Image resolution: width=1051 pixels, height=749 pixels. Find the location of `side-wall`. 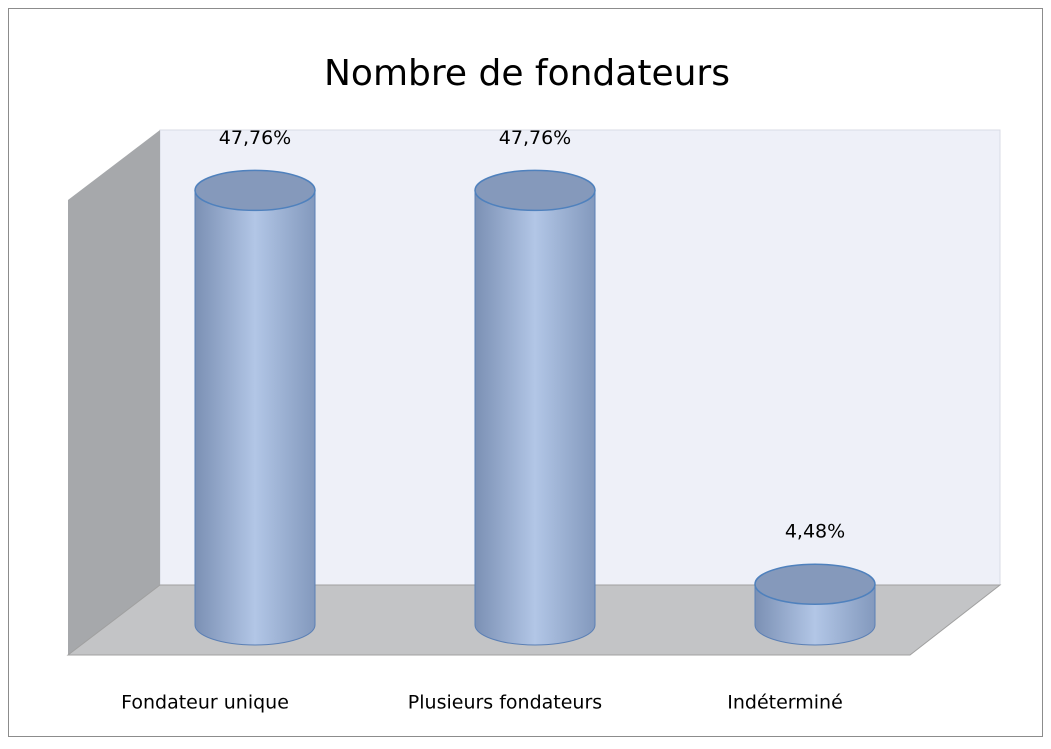

side-wall is located at coordinates (114, 392).